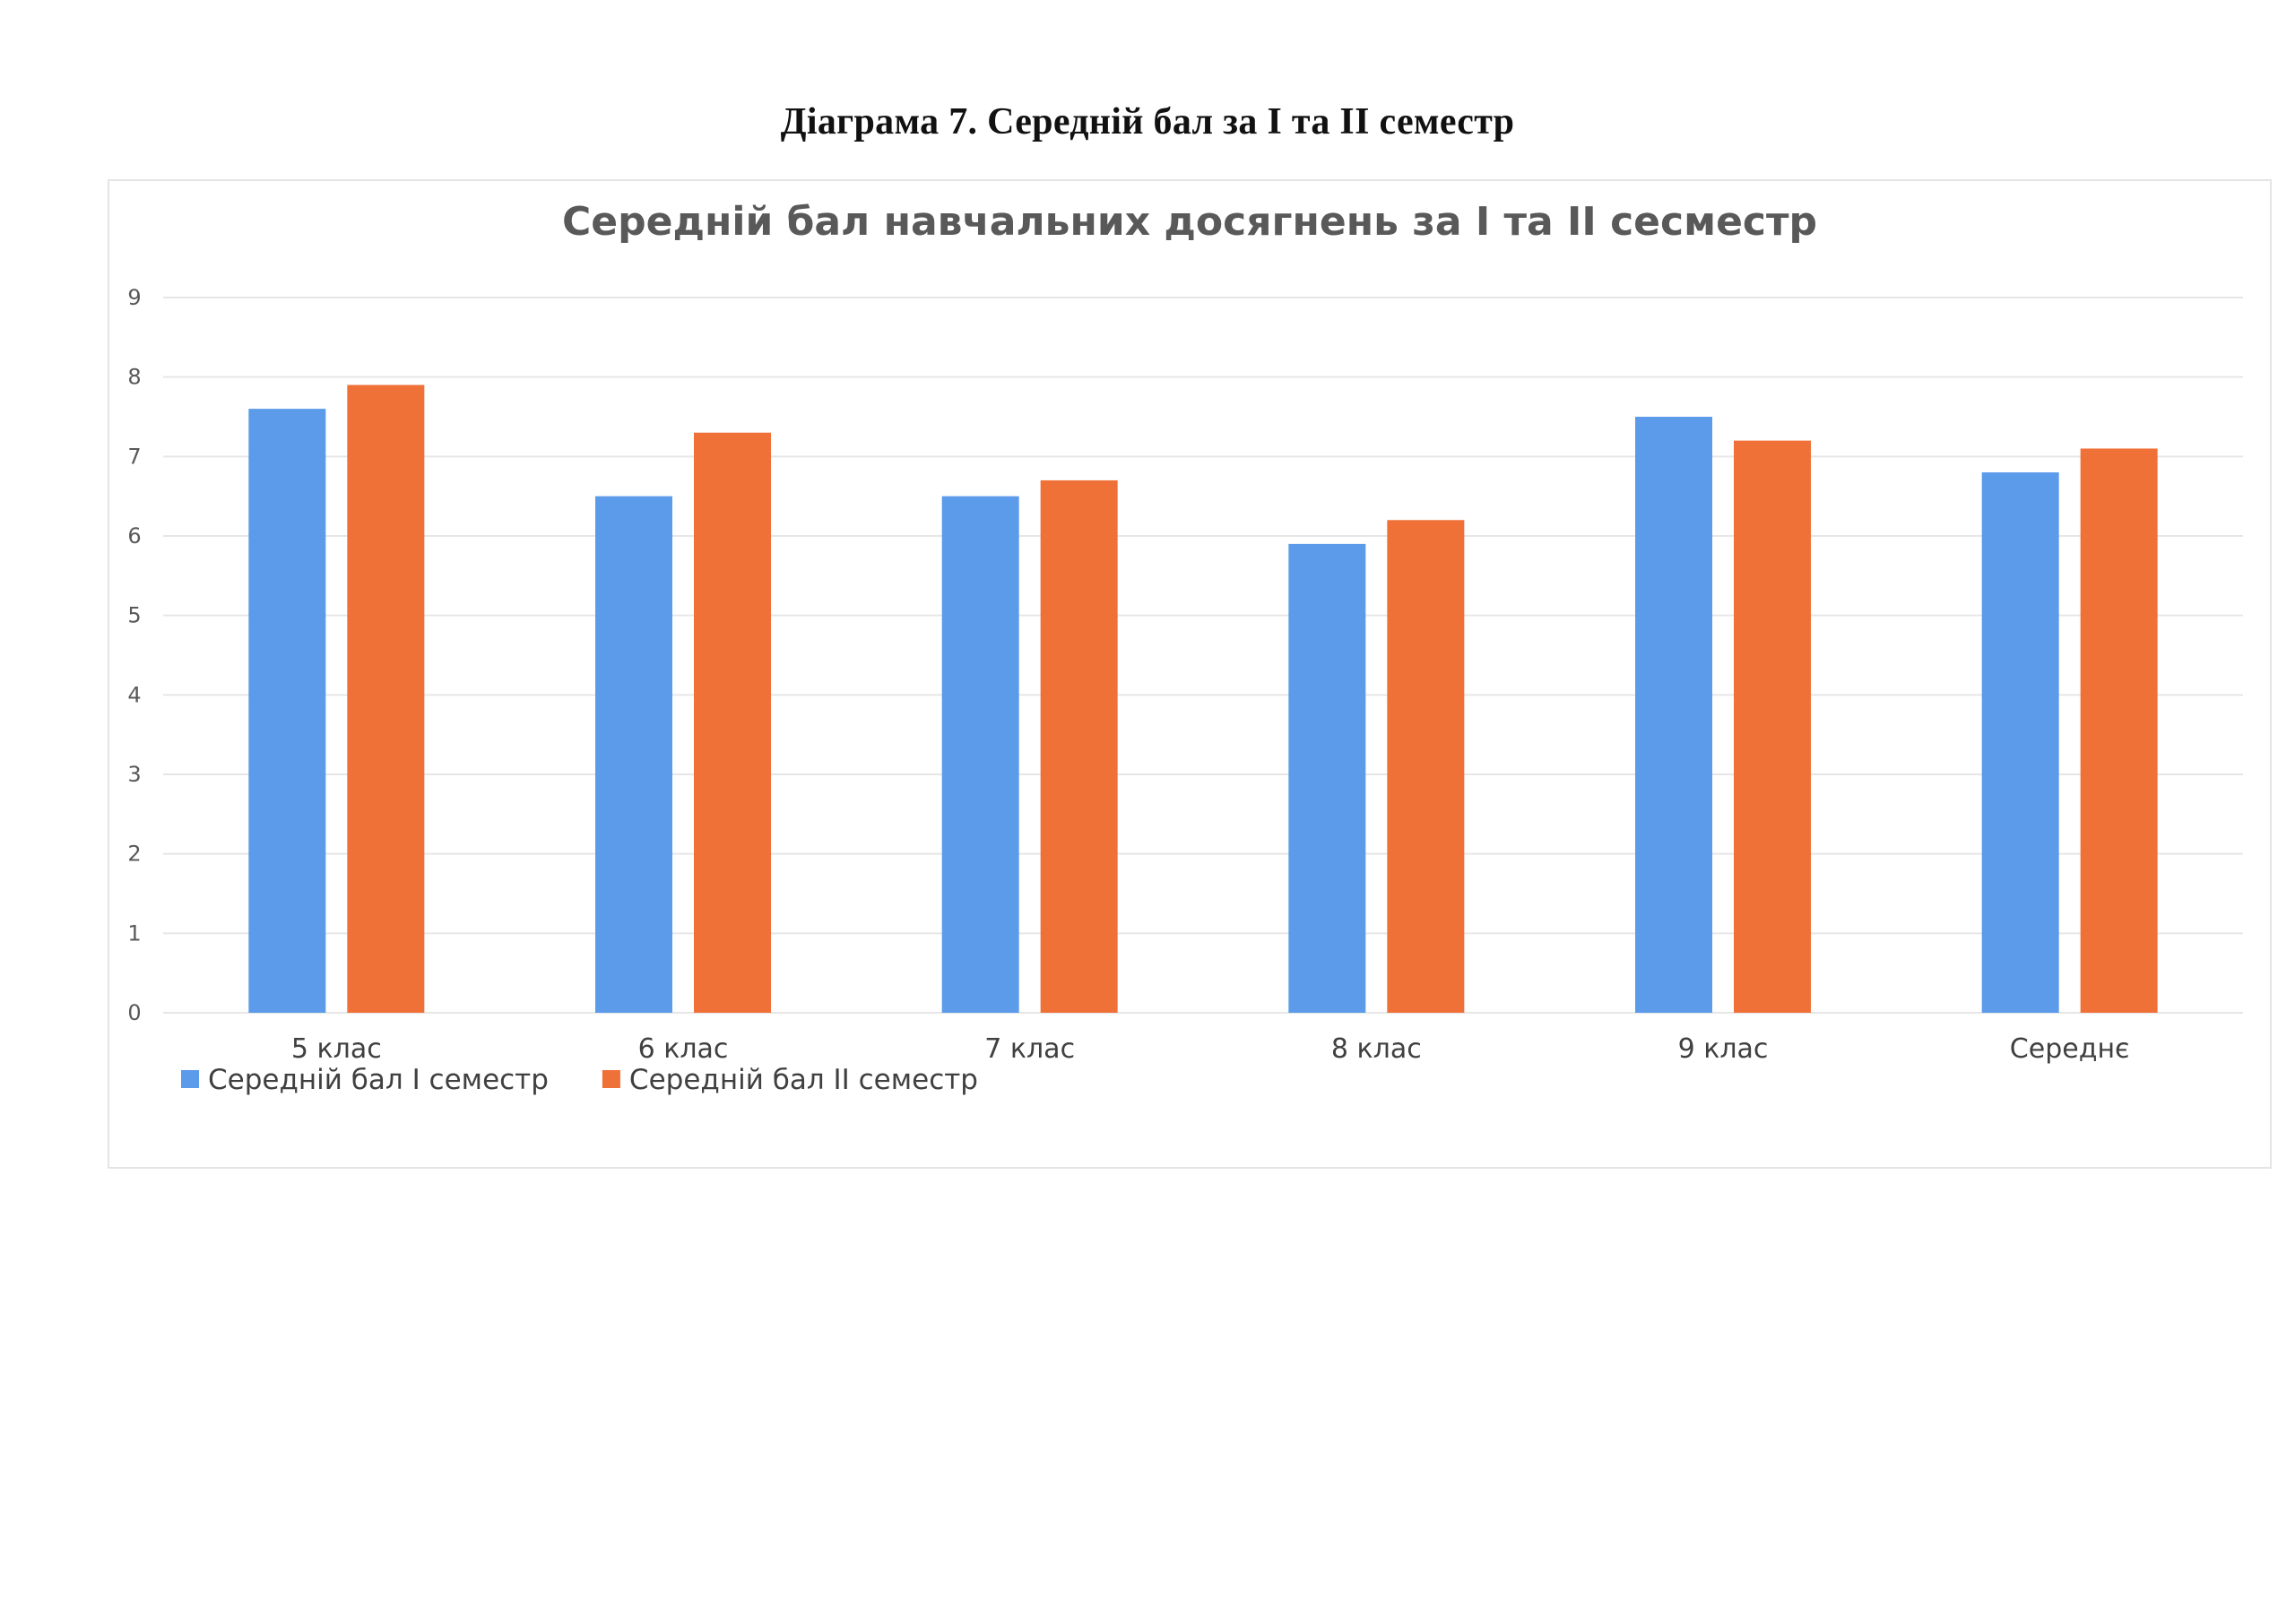 This screenshot has width=2295, height=1624. Describe the element at coordinates (134, 377) in the screenshot. I see `y-tick-label: 8` at that location.